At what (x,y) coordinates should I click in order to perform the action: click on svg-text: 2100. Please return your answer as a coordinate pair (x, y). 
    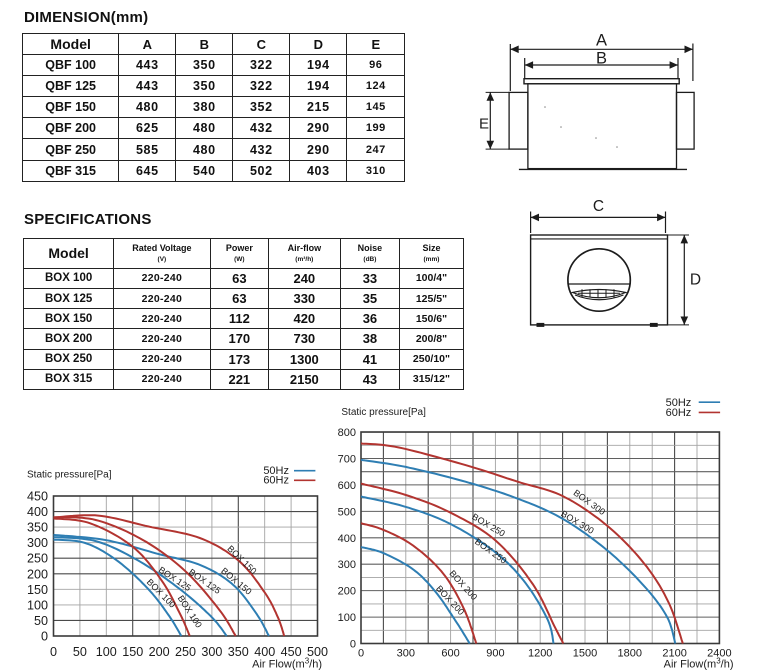
    Looking at the image, I should click on (674, 654).